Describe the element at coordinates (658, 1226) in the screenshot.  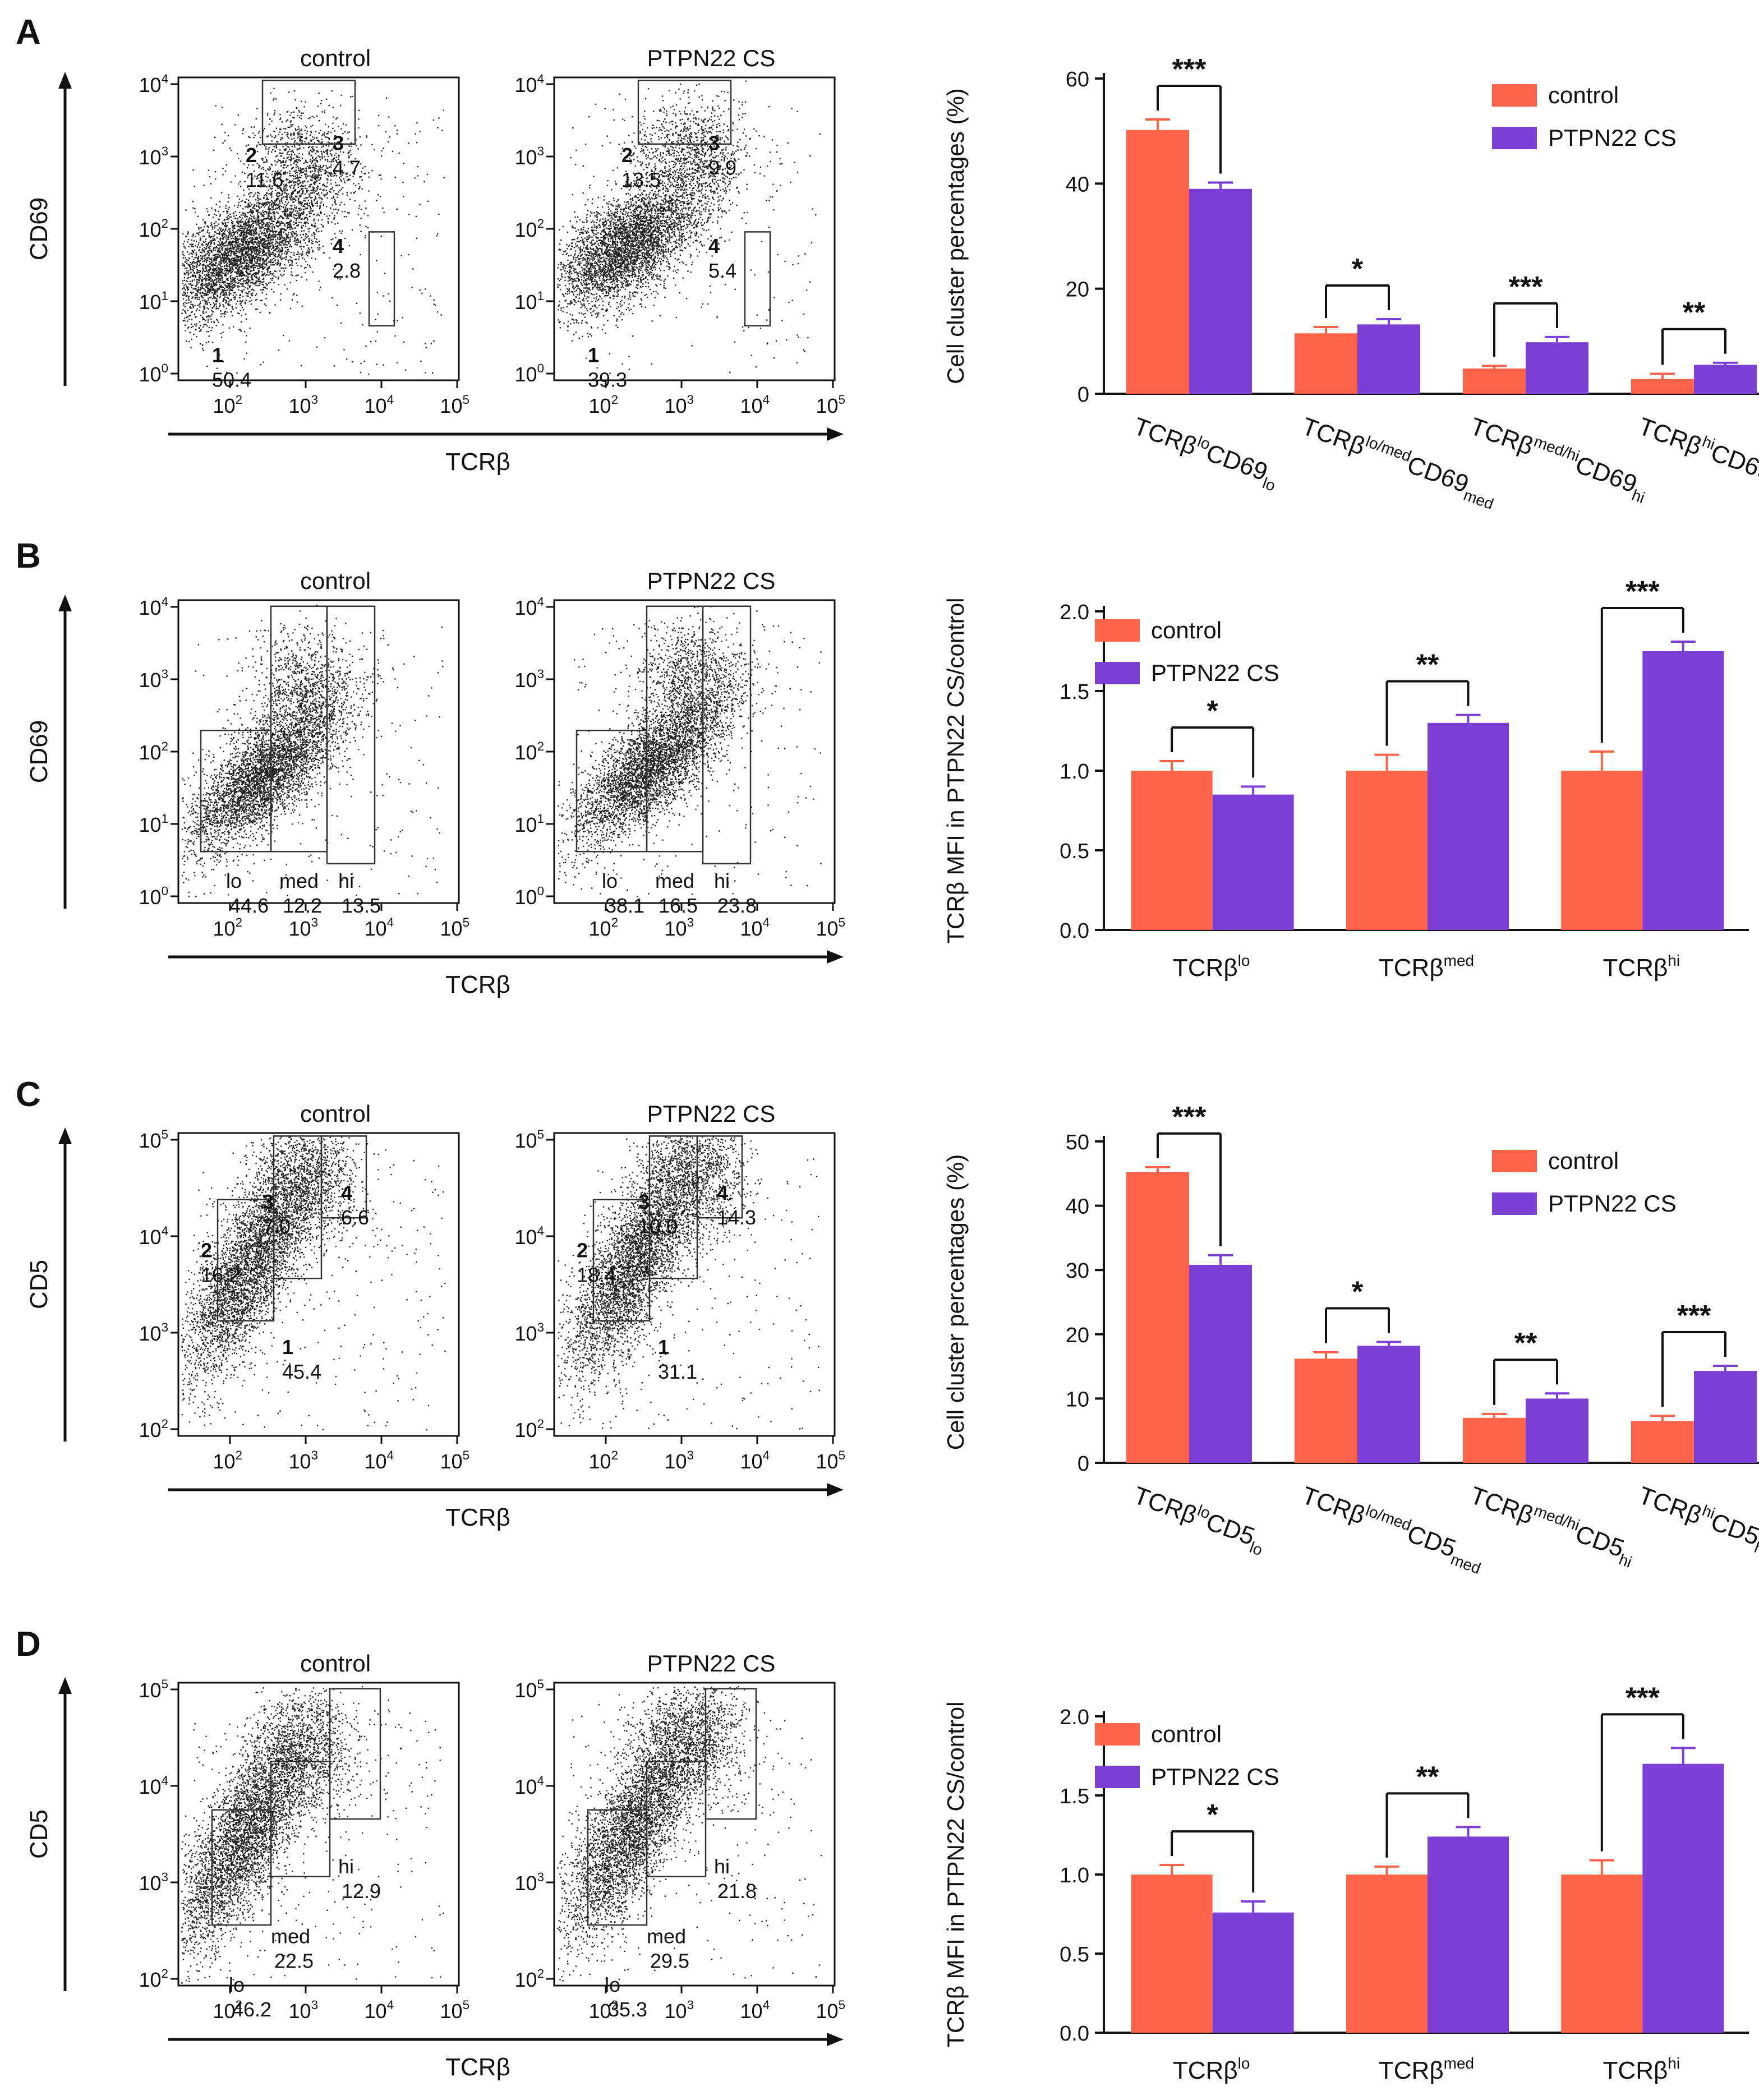
I see `gate-percentage: 10.0` at that location.